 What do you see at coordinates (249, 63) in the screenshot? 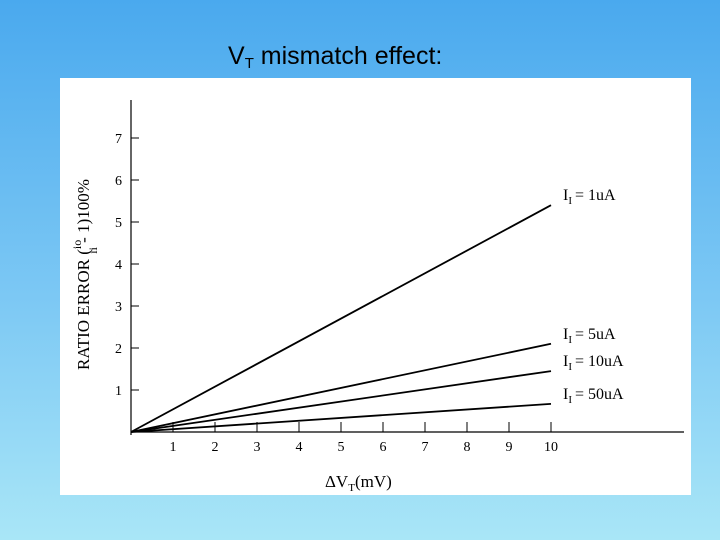
I see `title-subscript: T` at bounding box center [249, 63].